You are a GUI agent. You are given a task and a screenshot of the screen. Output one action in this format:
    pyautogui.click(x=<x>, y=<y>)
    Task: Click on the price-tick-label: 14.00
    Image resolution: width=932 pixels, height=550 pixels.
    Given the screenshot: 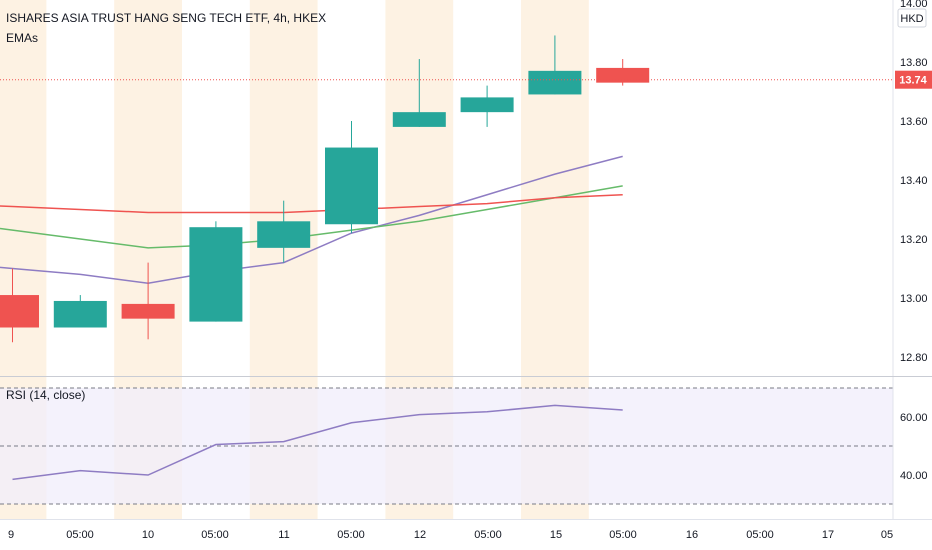 What is the action you would take?
    pyautogui.click(x=914, y=5)
    